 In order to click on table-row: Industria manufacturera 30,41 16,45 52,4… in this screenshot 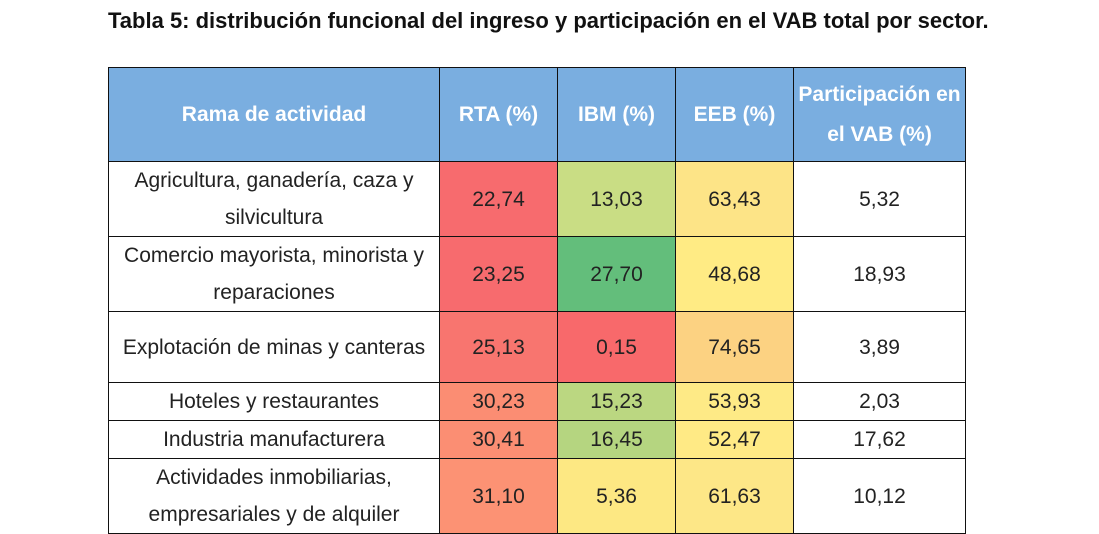, I will do `click(537, 439)`.